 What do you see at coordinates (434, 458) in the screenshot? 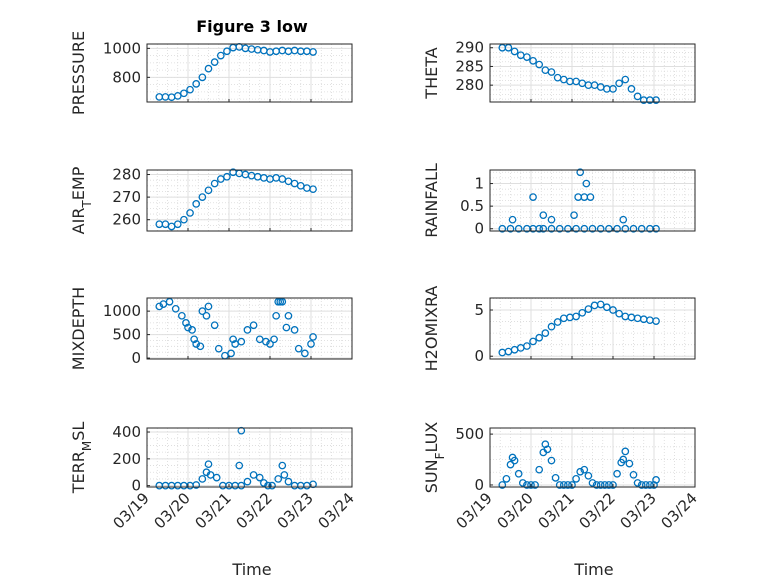
I see `y-axis-label: SUNFLUX` at bounding box center [434, 458].